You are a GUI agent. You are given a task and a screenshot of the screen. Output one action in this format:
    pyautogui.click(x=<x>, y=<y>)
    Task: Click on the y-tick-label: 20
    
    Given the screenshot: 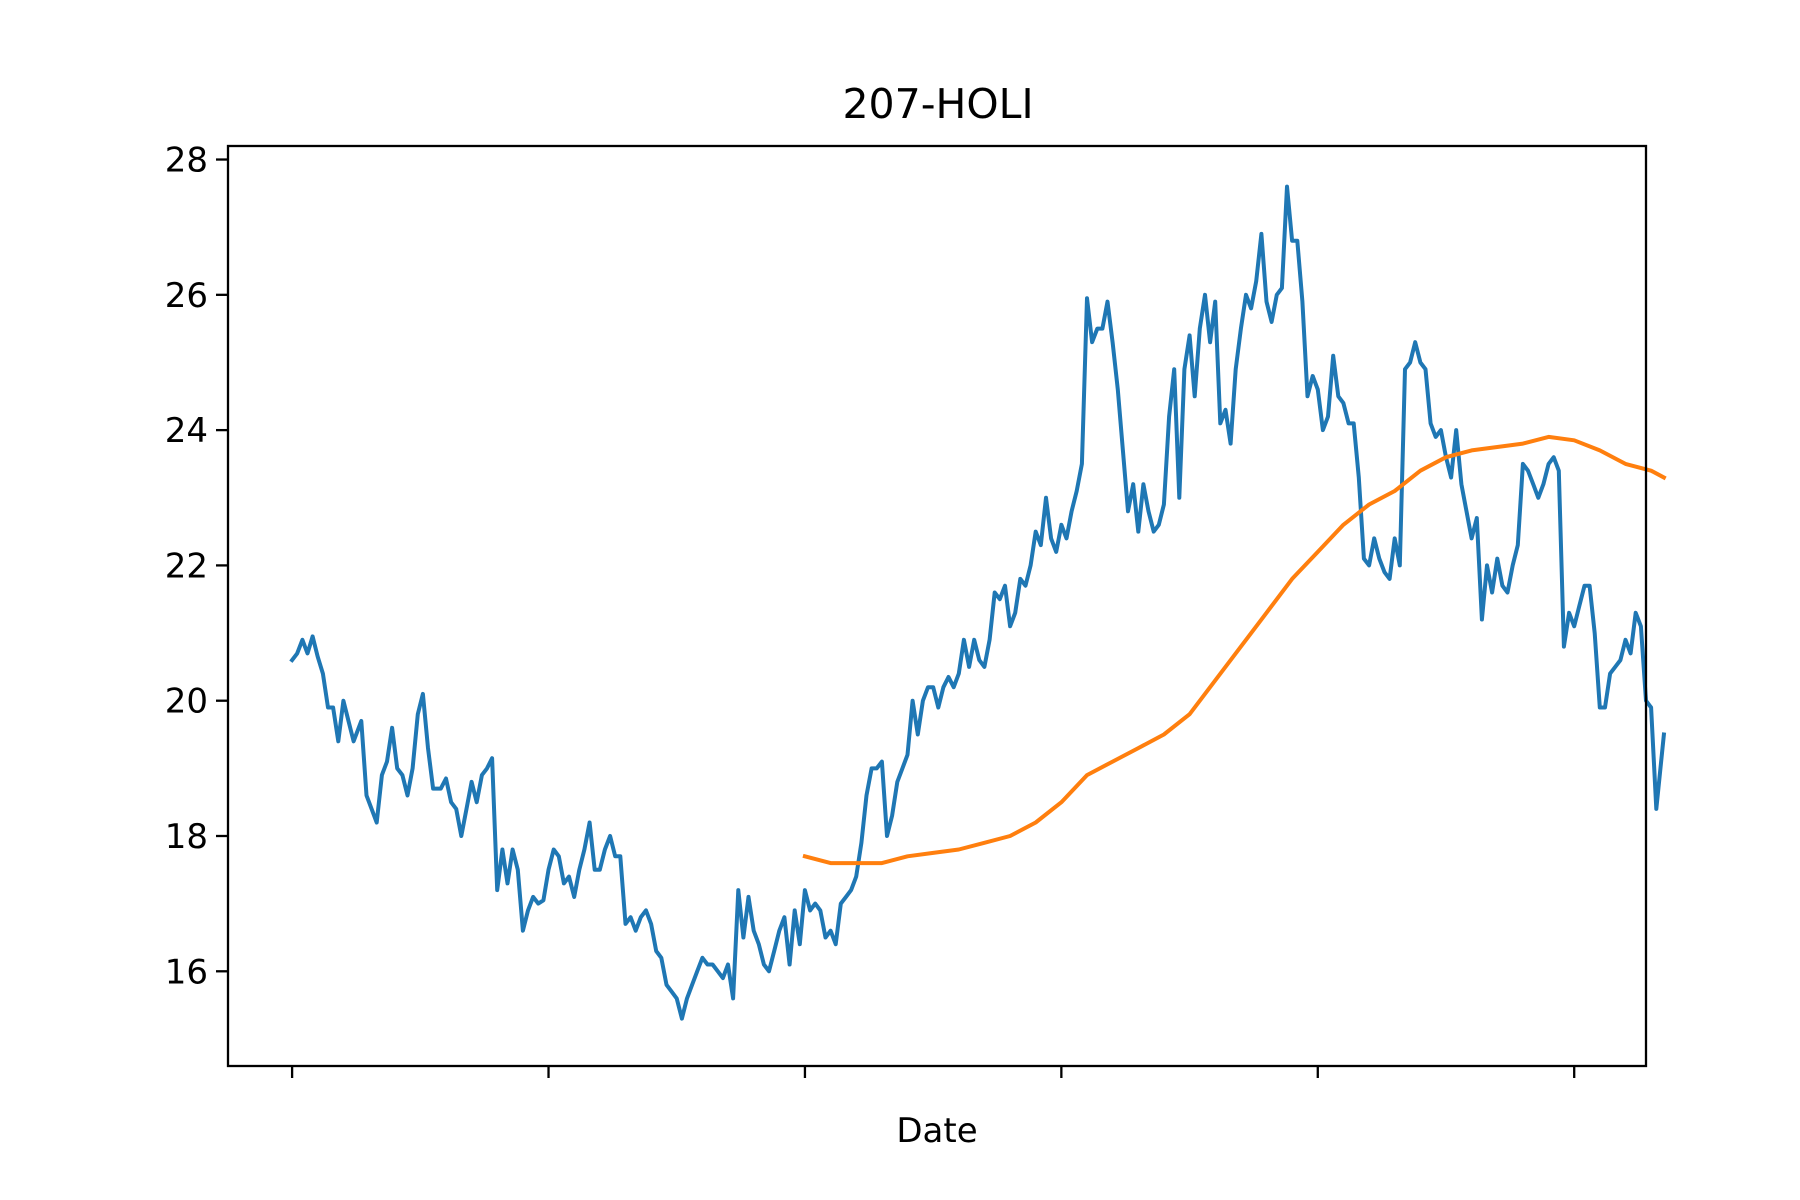 What is the action you would take?
    pyautogui.click(x=186, y=702)
    